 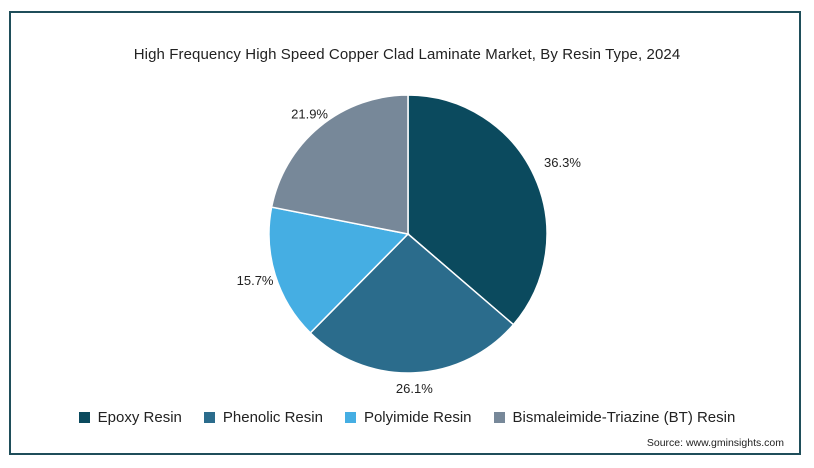 I want to click on legend-item: Phenolic Resin, so click(x=263, y=417).